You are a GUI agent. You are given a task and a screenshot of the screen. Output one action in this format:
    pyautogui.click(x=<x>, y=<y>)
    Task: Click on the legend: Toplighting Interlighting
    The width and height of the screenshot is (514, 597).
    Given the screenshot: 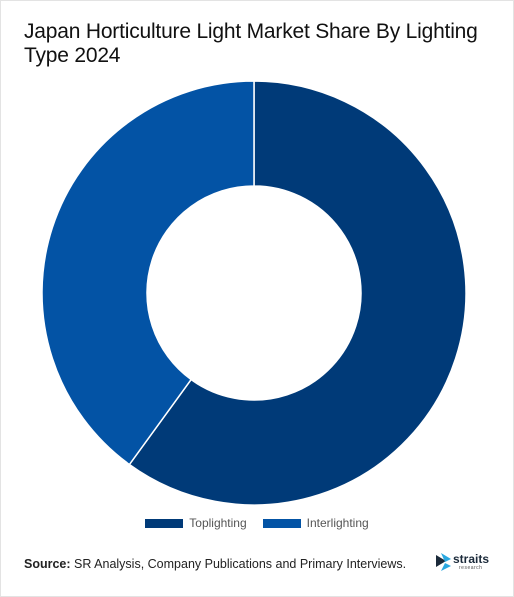 What is the action you would take?
    pyautogui.click(x=257, y=523)
    